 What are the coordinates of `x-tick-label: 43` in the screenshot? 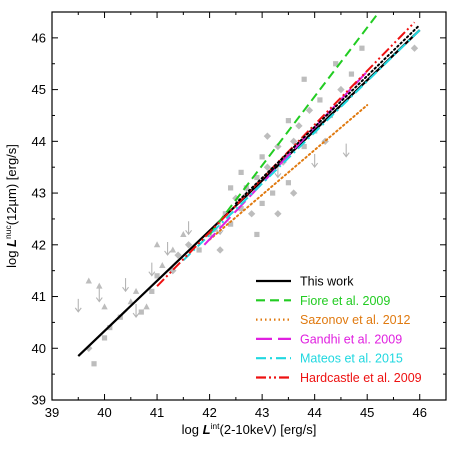 It's located at (262, 412).